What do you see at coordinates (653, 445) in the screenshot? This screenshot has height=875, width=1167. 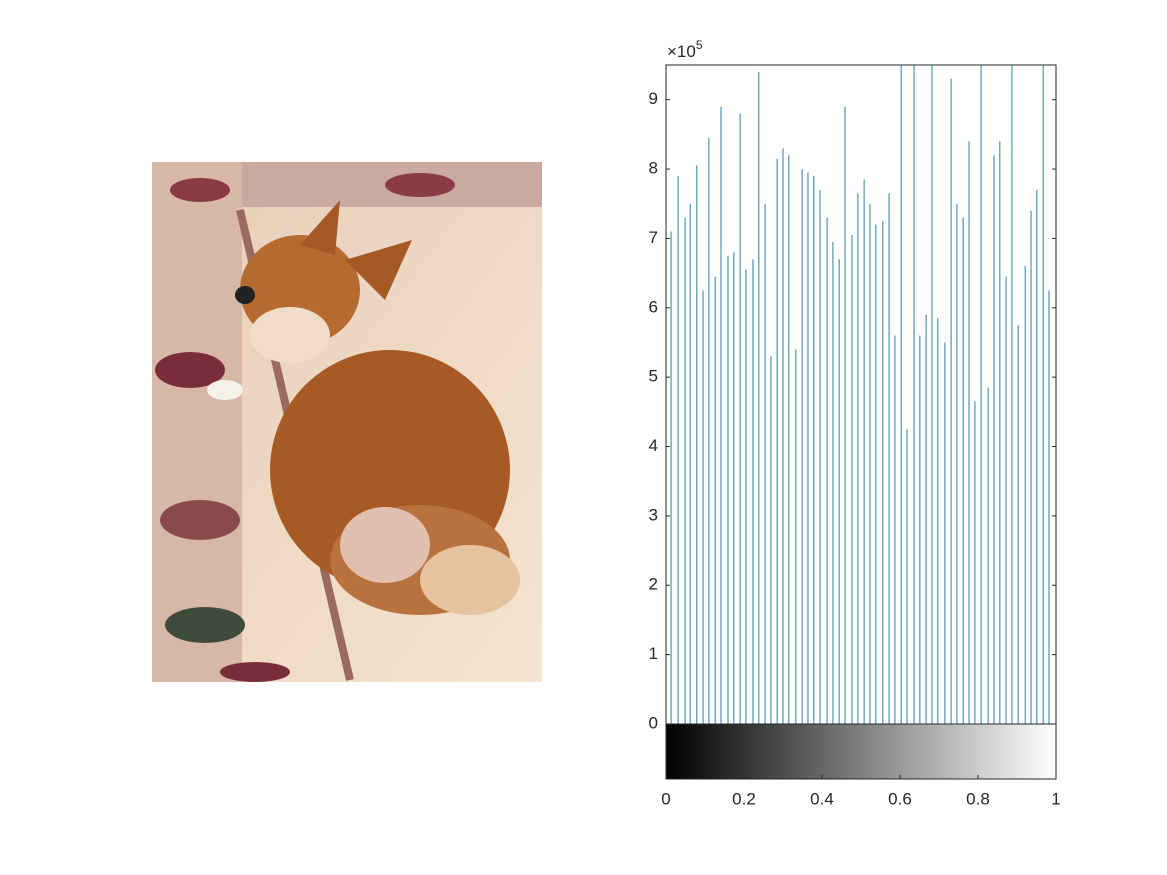 I see `y-tick-label: 4` at bounding box center [653, 445].